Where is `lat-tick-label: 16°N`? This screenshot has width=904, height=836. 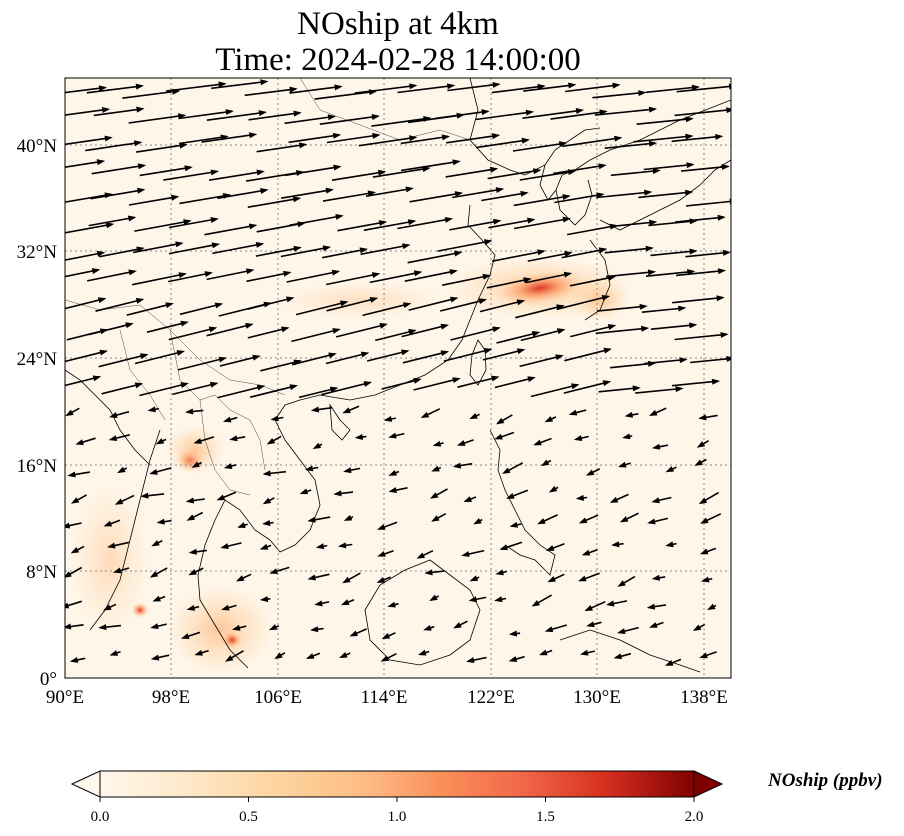 lat-tick-label: 16°N is located at coordinates (37, 466).